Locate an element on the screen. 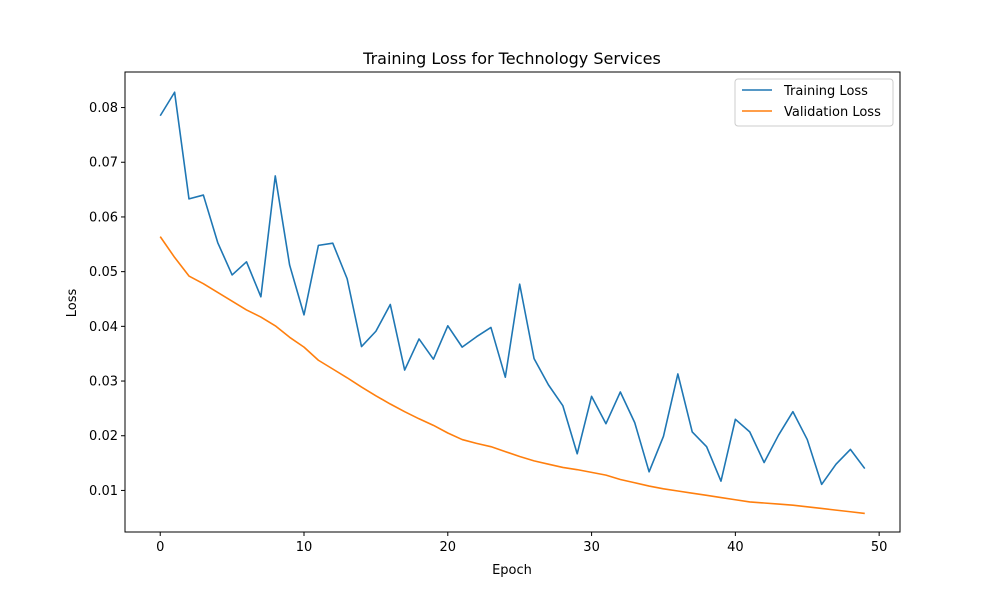 The image size is (1000, 600). x-tick-label: 0 is located at coordinates (160, 547).